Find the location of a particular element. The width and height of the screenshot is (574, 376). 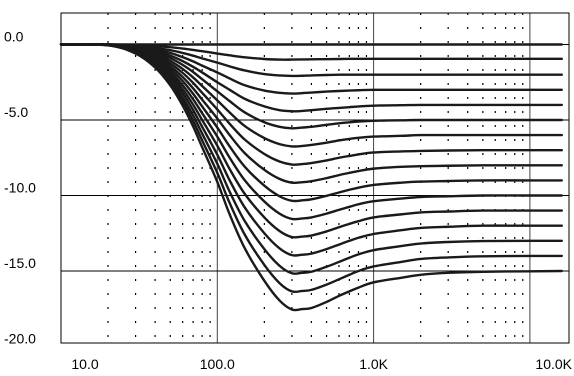

x-tick-label: 10.0K is located at coordinates (553, 364).